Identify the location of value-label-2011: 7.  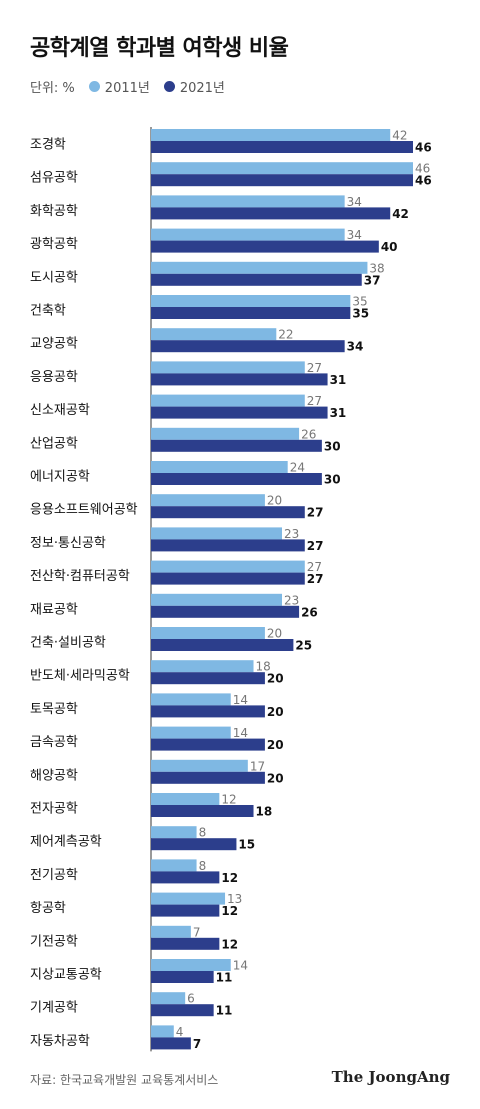
(197, 932).